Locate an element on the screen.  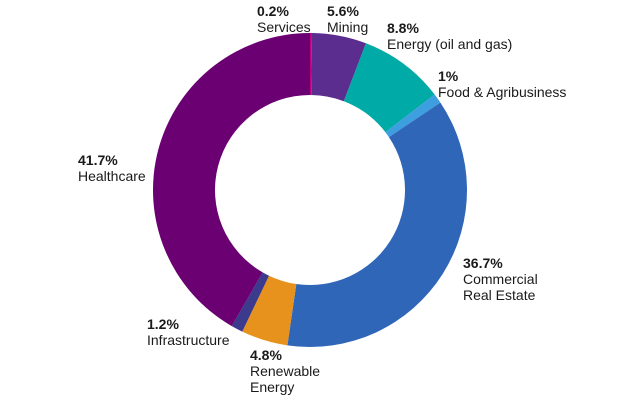
segment-label: 1.2% Infrastructure is located at coordinates (197, 332).